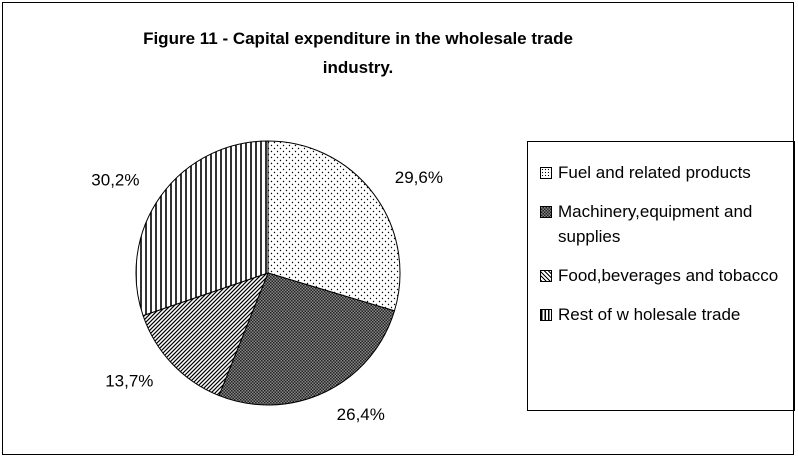 The image size is (798, 459). I want to click on data-label: 26,4%, so click(361, 414).